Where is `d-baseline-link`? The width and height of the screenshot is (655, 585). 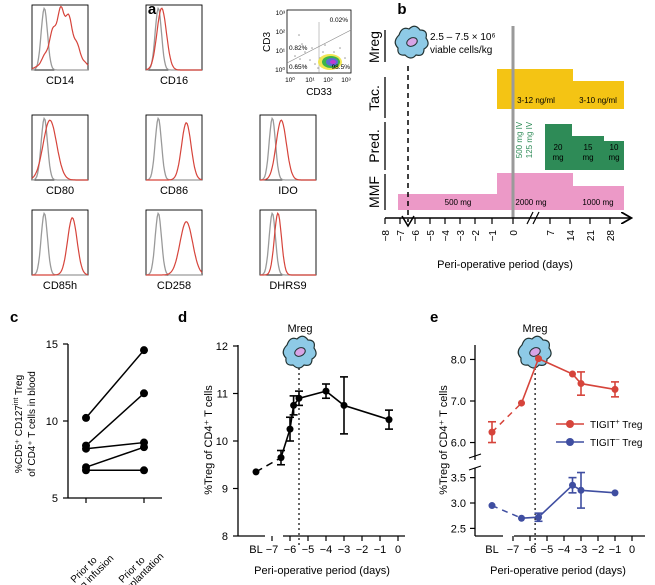
d-baseline-link is located at coordinates (268, 464).